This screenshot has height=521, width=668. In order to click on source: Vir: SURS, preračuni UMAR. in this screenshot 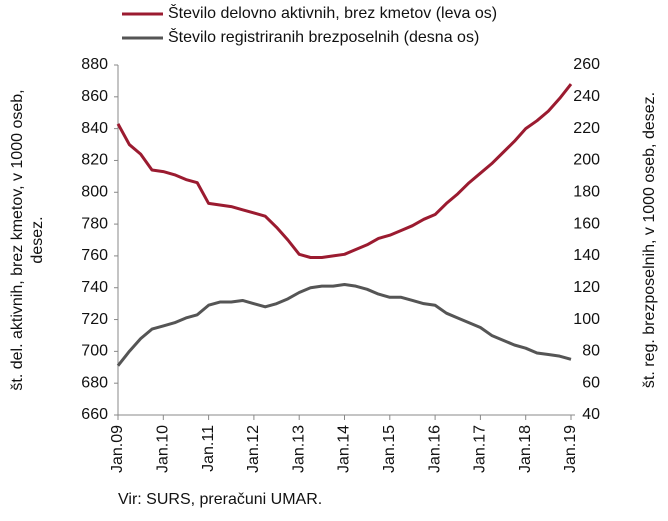, I will do `click(220, 499)`.